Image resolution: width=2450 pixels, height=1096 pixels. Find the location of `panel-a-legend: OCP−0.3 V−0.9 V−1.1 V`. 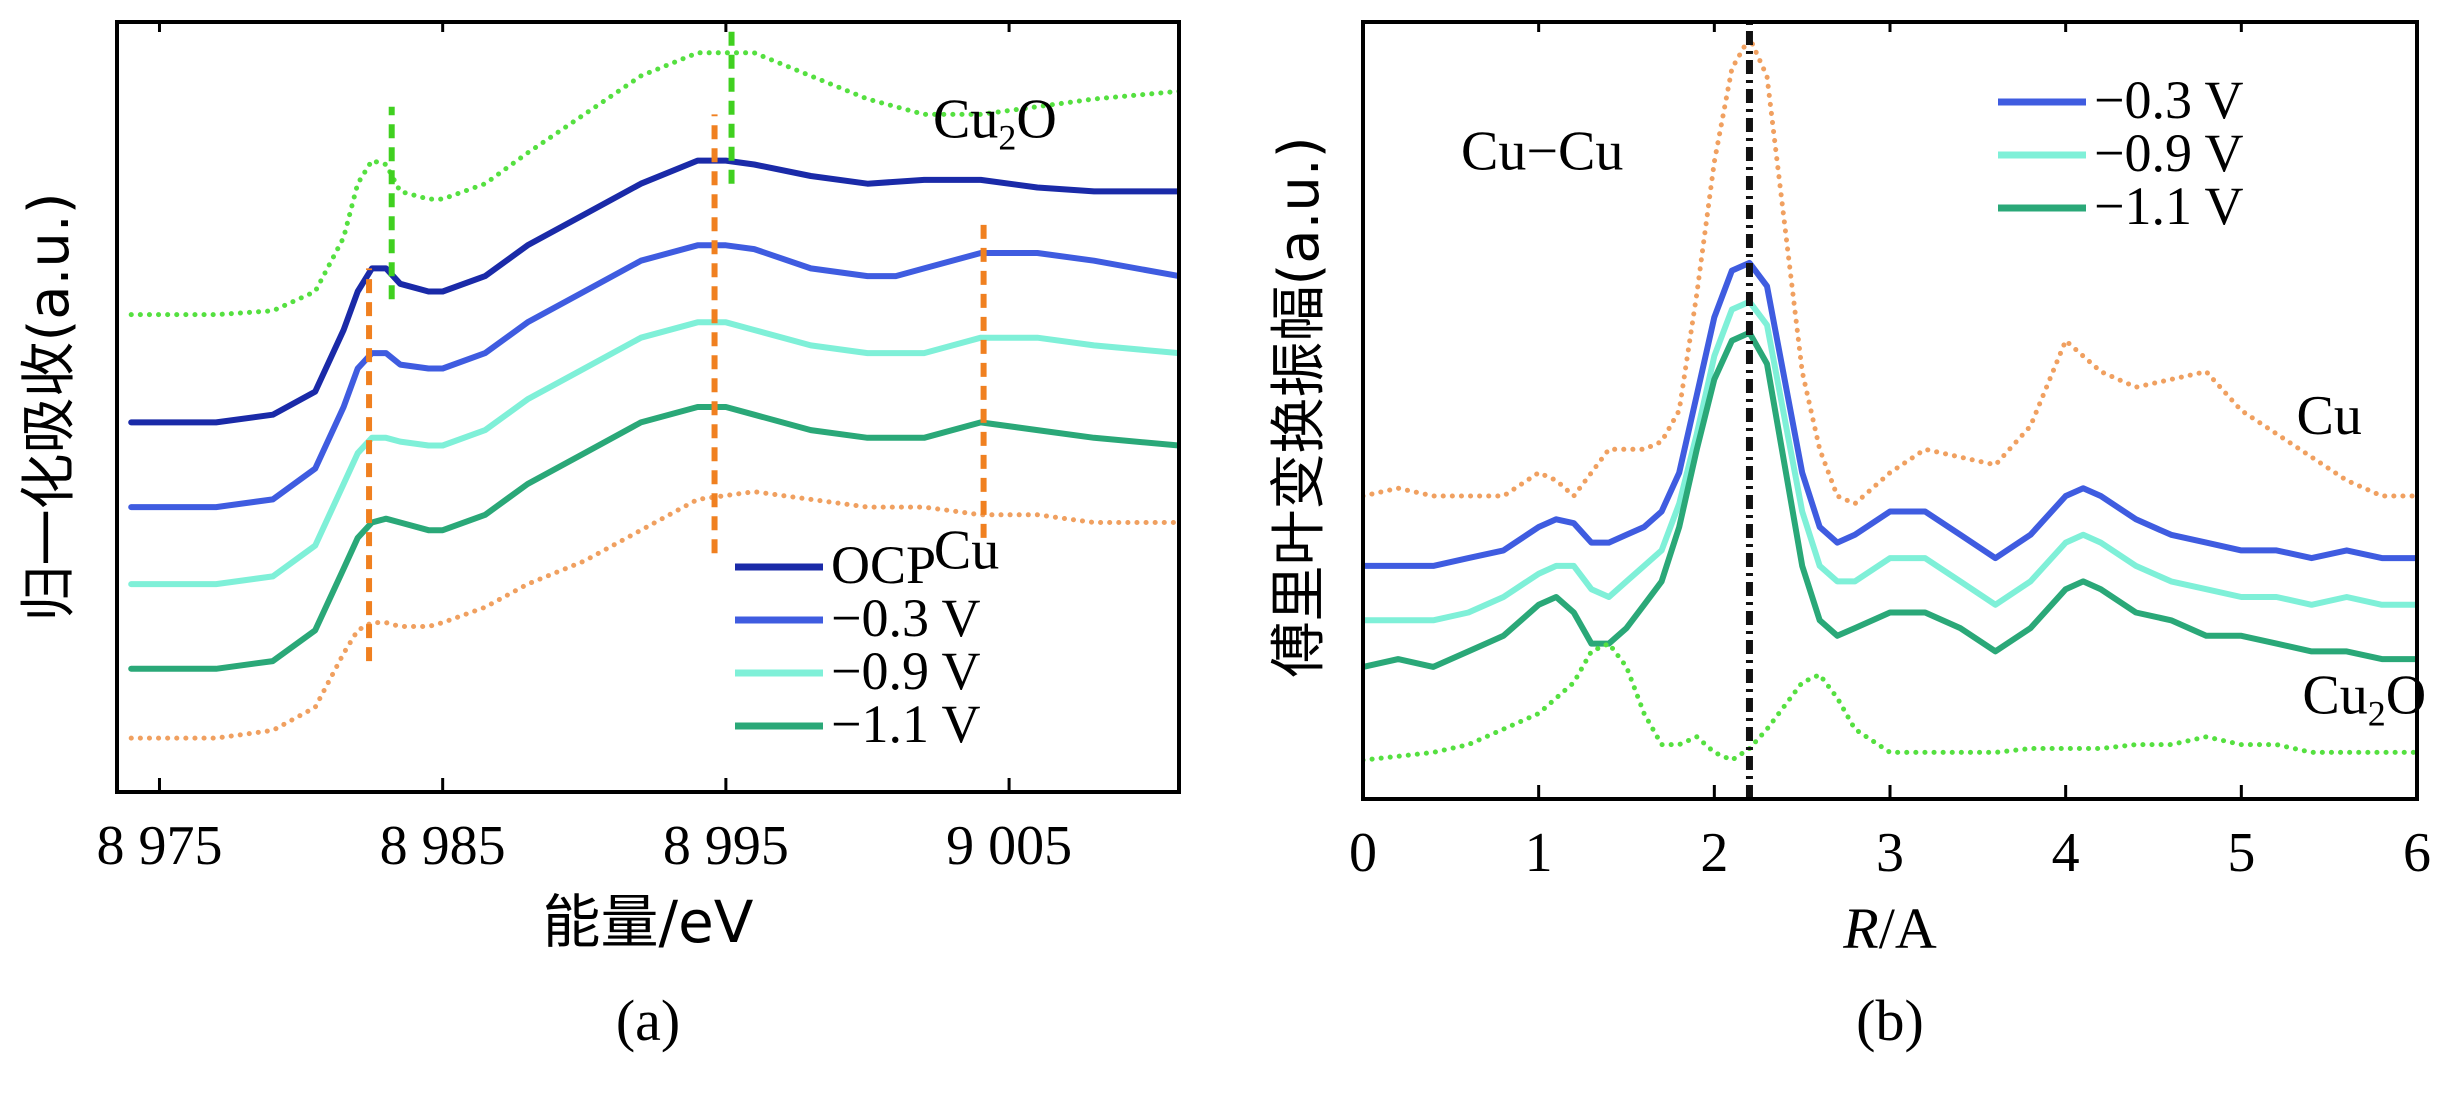

panel-a-legend: OCP−0.3 V−0.9 V−1.1 V is located at coordinates (857, 644).